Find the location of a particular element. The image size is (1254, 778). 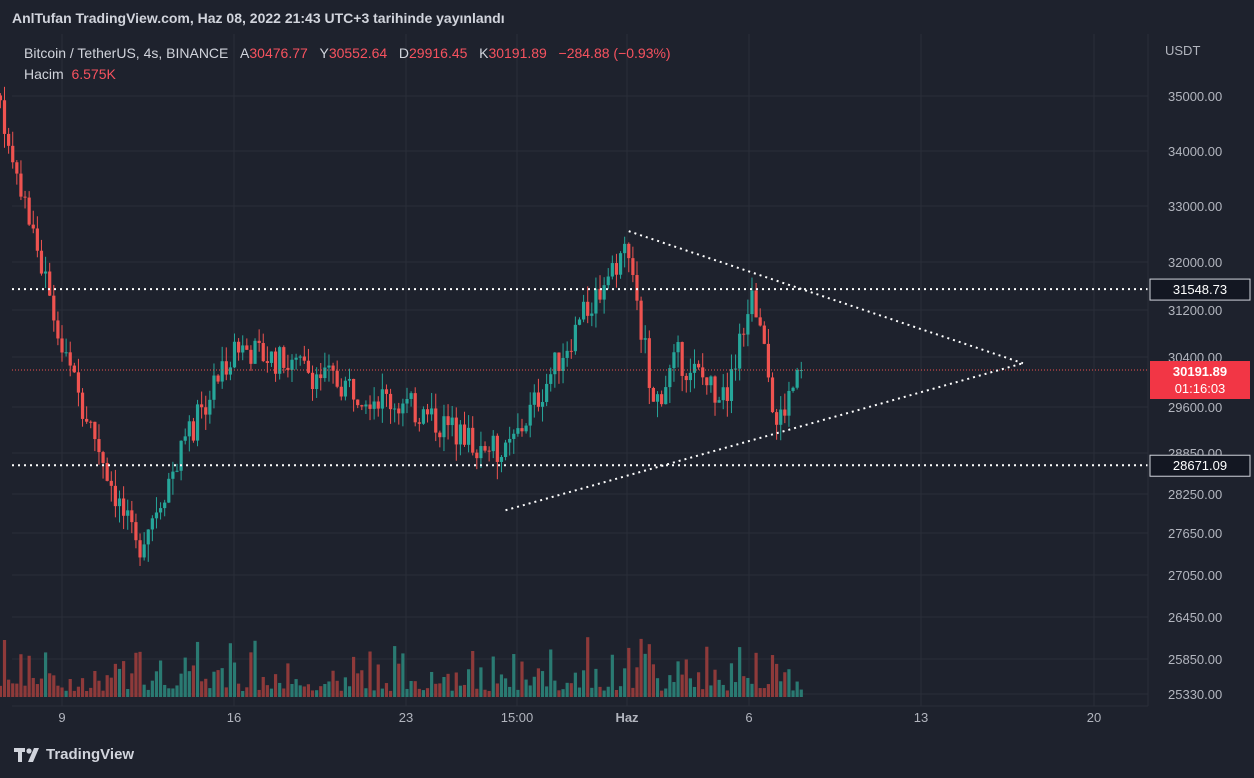

brand-footer: TradingView is located at coordinates (74, 754).